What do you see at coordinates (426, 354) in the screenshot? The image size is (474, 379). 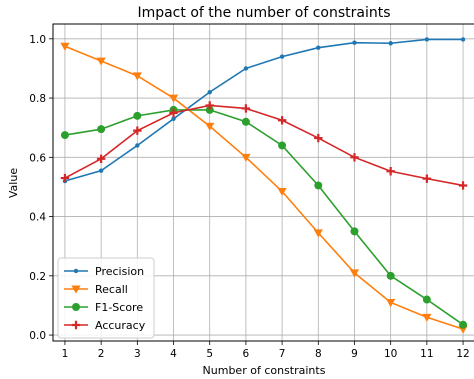 I see `x-tick-label: 11` at bounding box center [426, 354].